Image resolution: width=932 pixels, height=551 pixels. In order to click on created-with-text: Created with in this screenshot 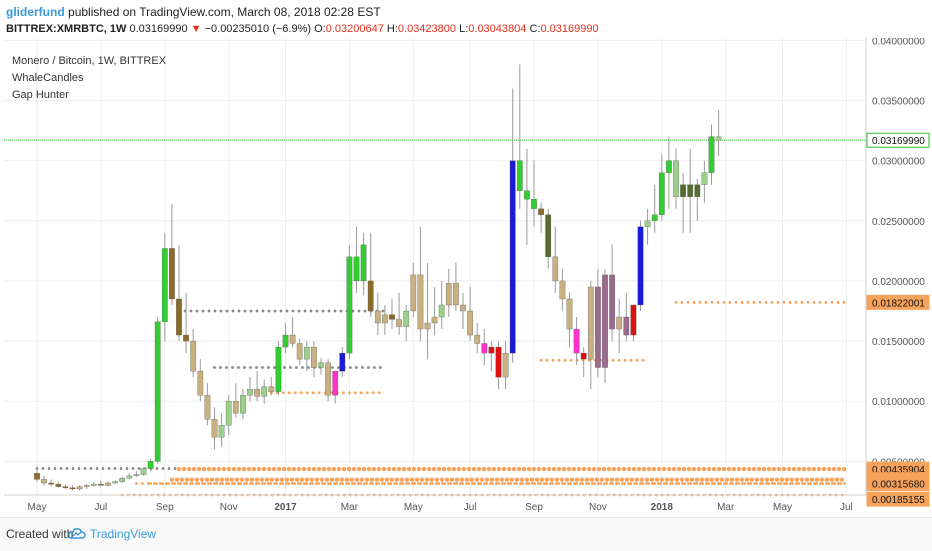, I will do `click(40, 534)`.